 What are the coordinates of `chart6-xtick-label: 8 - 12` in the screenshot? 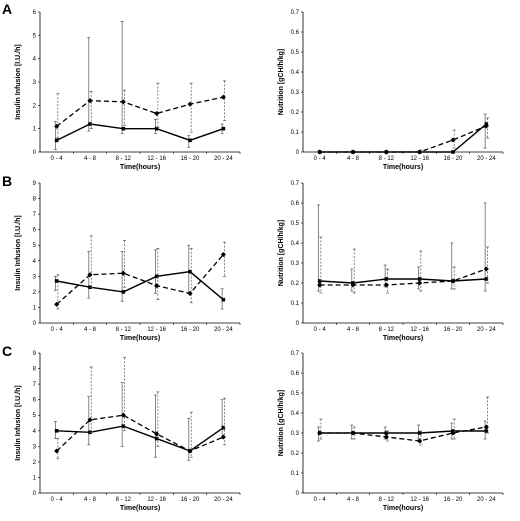 It's located at (387, 500).